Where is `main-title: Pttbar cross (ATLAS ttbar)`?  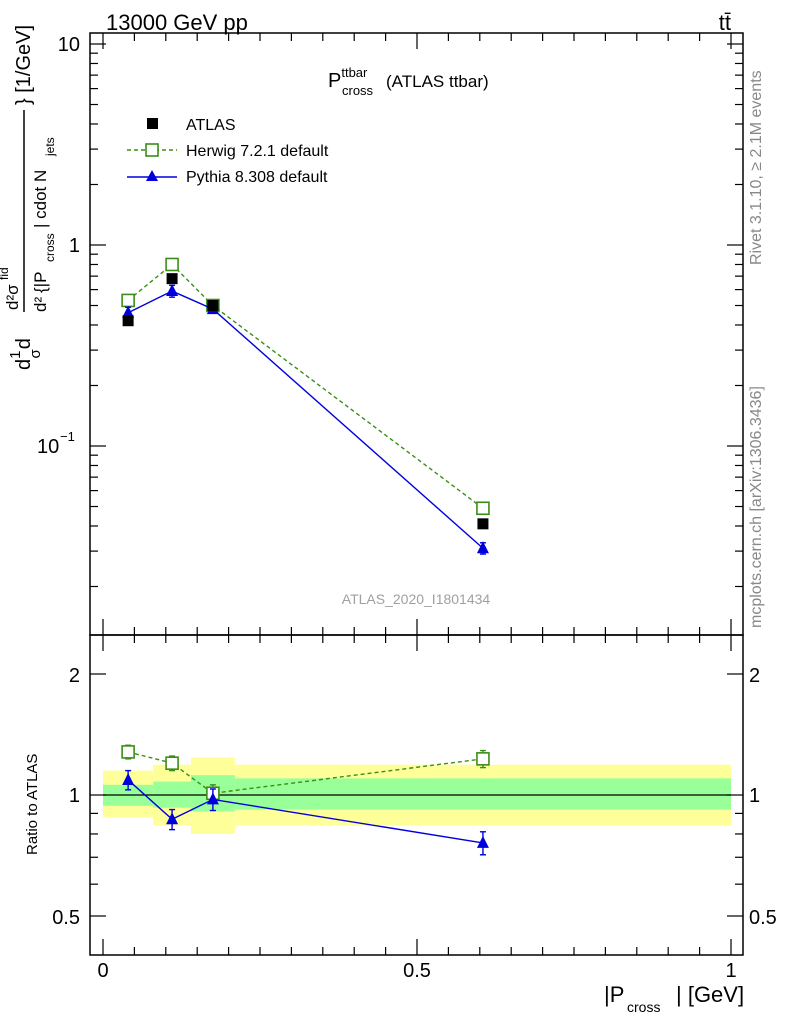 main-title: Pttbar cross (ATLAS ttbar) is located at coordinates (408, 81).